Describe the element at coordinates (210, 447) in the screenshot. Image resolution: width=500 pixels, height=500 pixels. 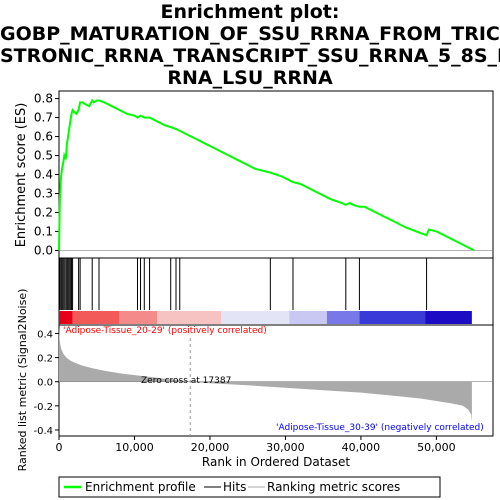
I see `x-tick-label: 20,000` at that location.